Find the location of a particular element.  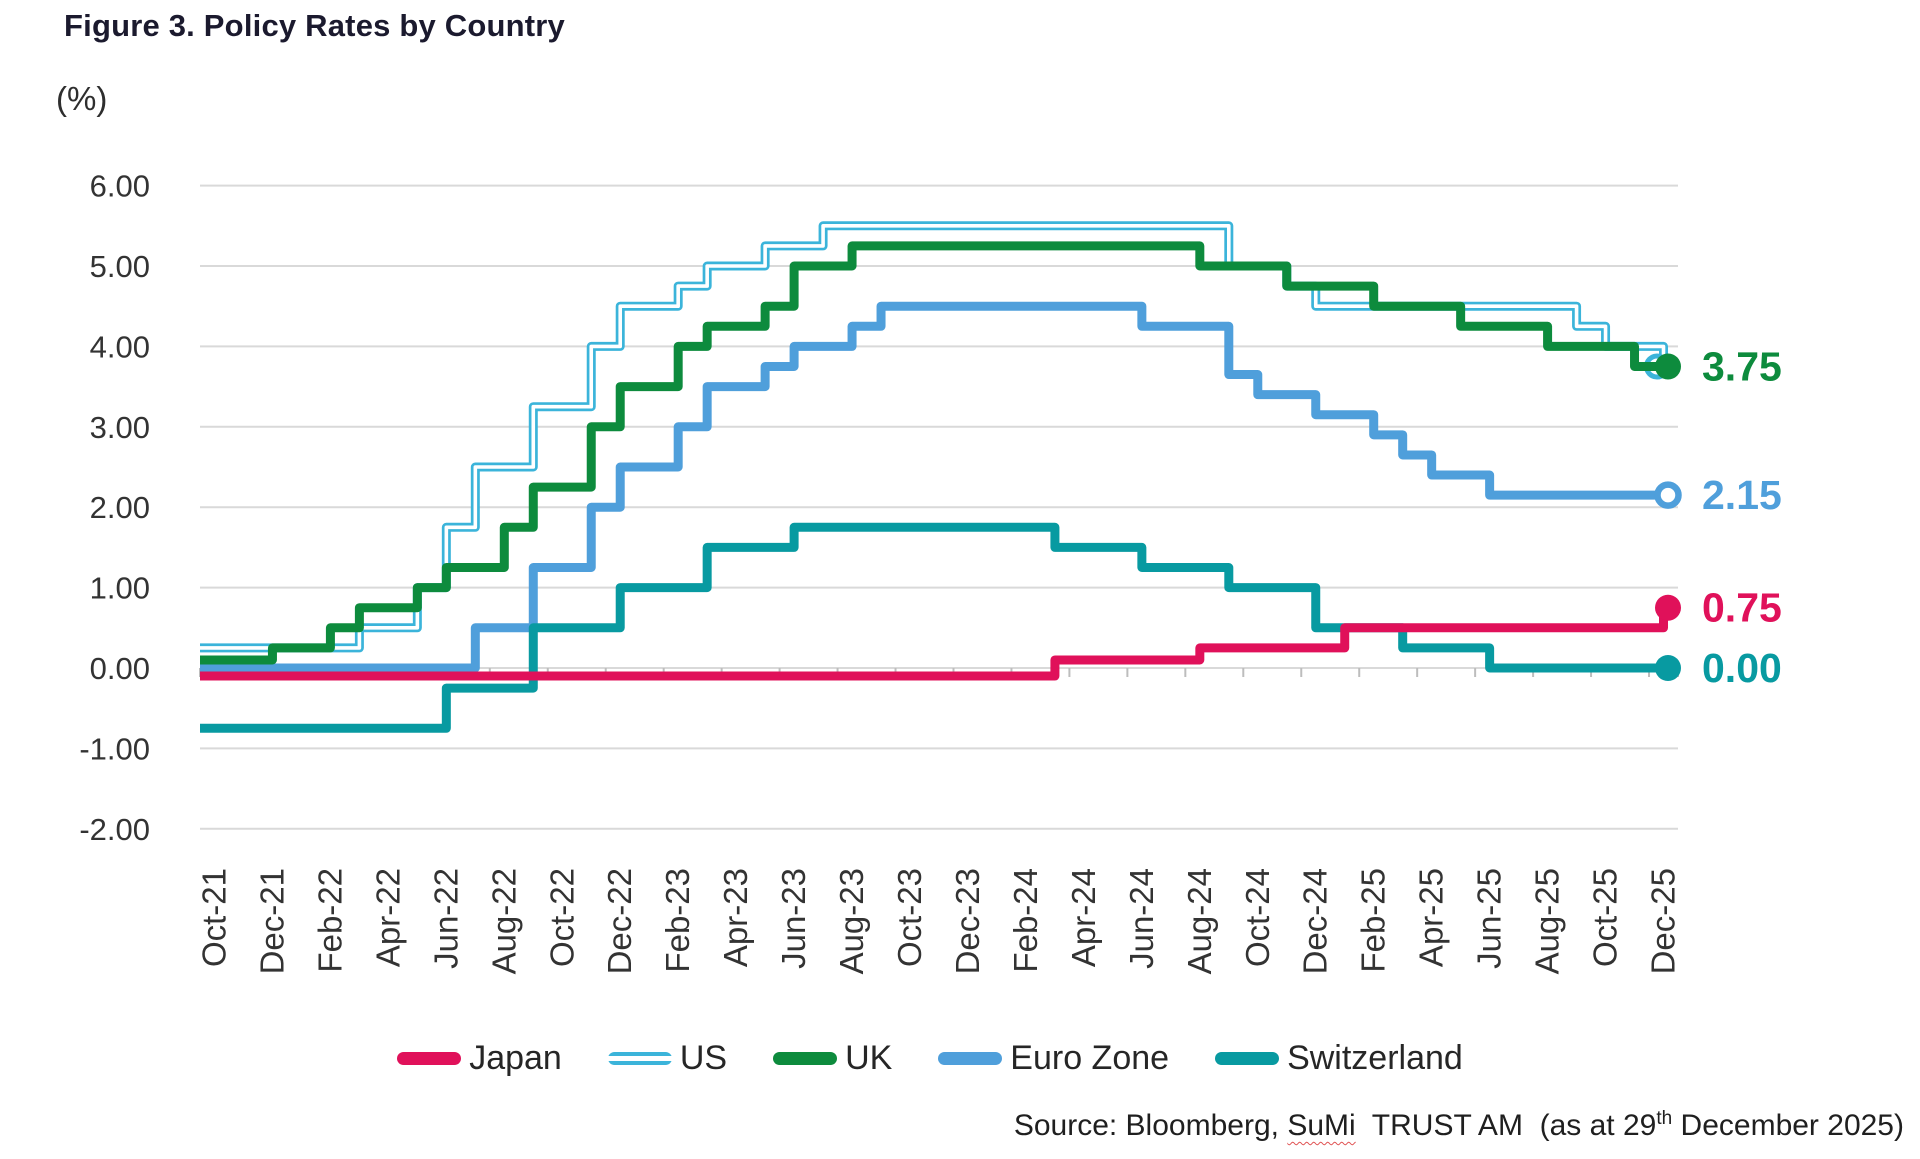

x-axis-label: Feb-25 is located at coordinates (1373, 920).